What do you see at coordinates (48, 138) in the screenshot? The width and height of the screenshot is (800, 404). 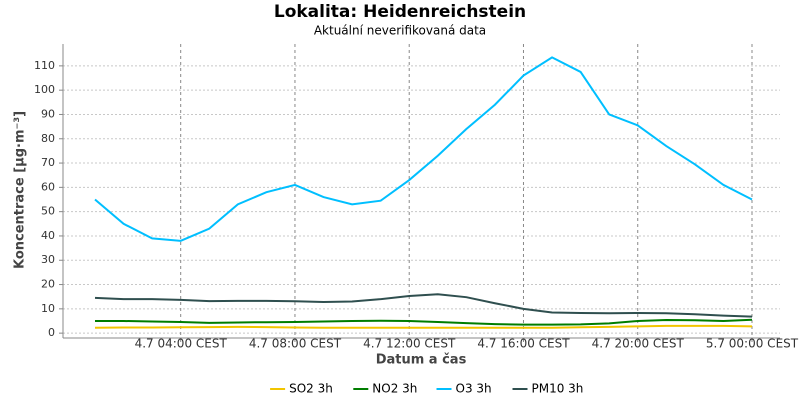 I see `y-tick-label: 80` at bounding box center [48, 138].